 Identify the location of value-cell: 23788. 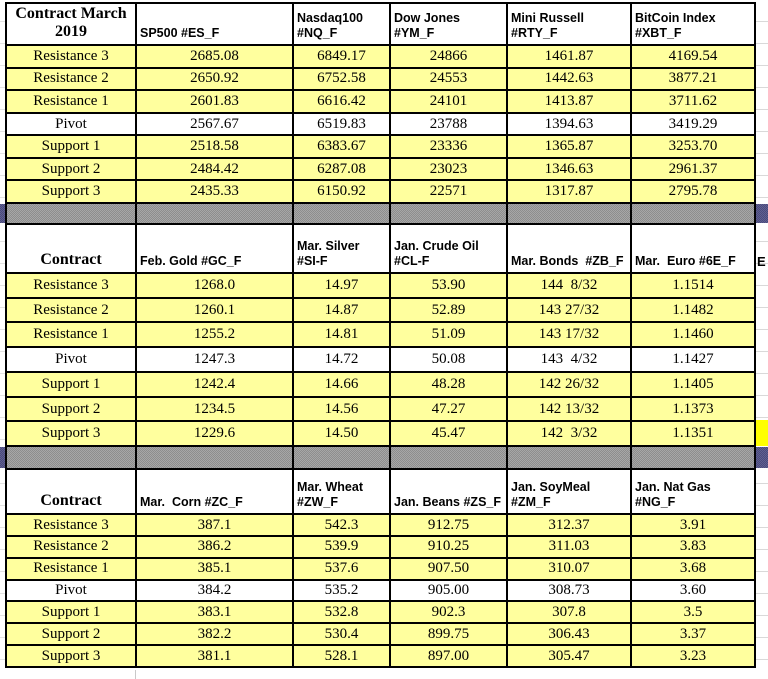
(448, 124).